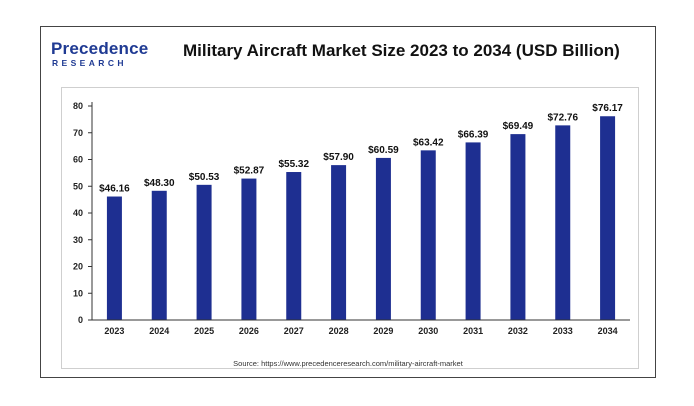 The height and width of the screenshot is (406, 694). Describe the element at coordinates (159, 255) in the screenshot. I see `bar-2024` at that location.